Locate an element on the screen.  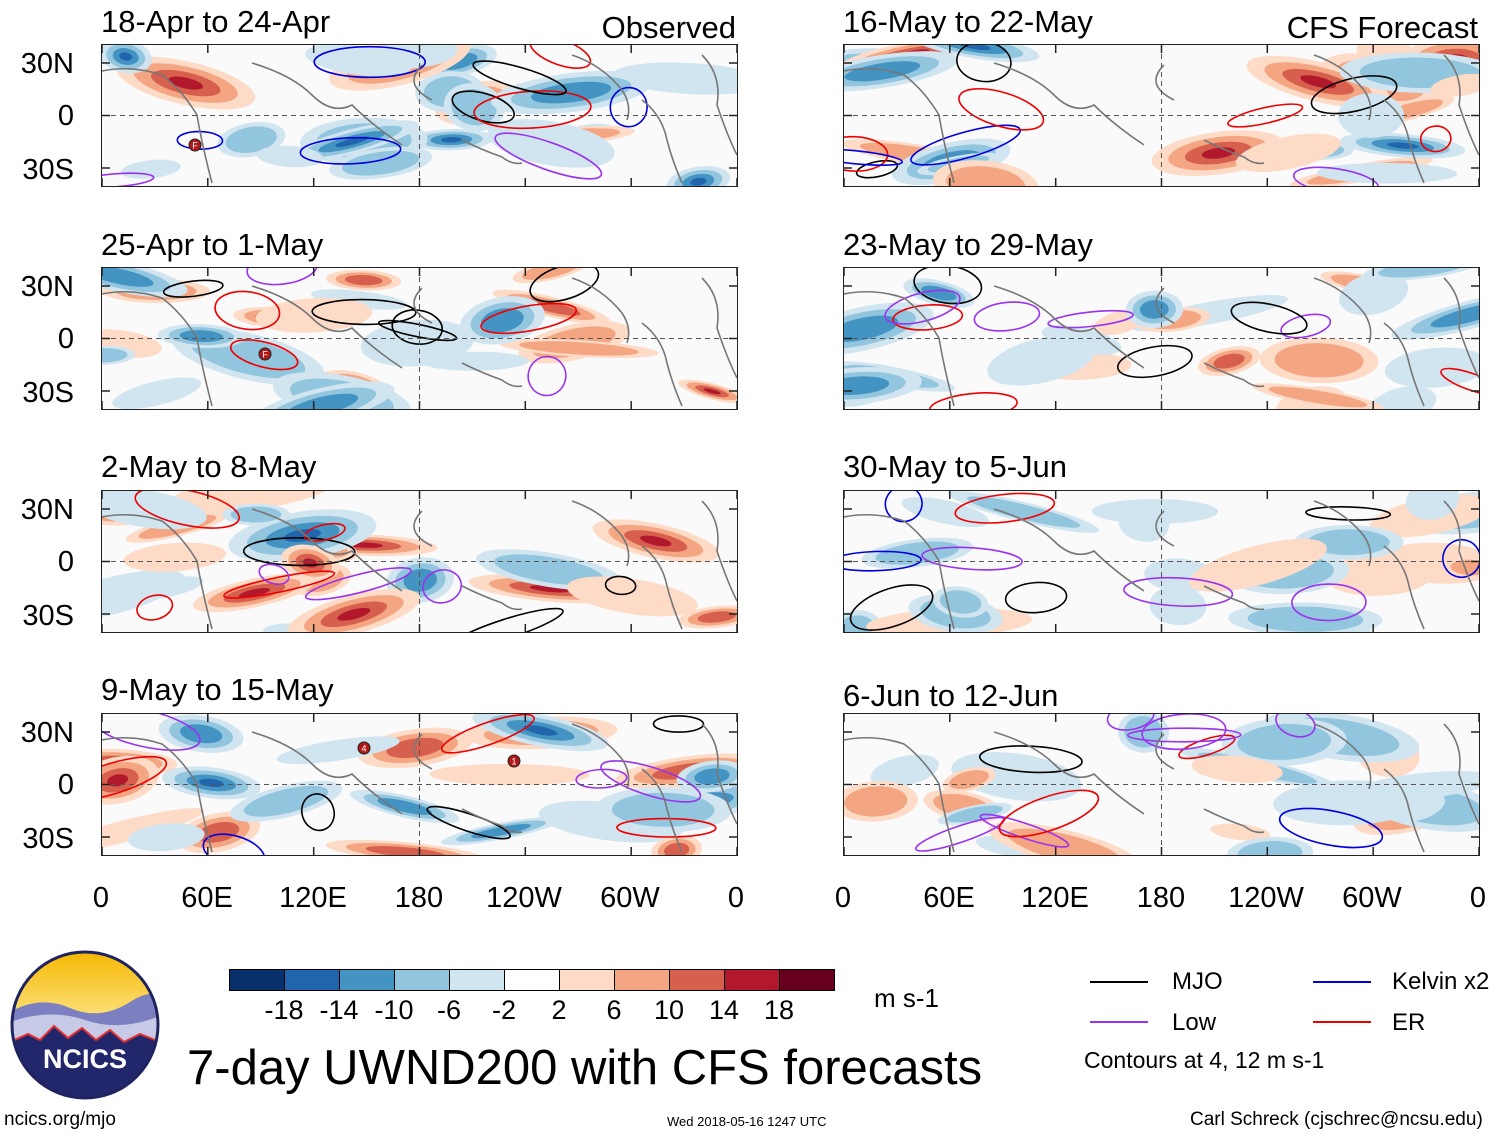
storm-marker-icon: F is located at coordinates (195, 145).